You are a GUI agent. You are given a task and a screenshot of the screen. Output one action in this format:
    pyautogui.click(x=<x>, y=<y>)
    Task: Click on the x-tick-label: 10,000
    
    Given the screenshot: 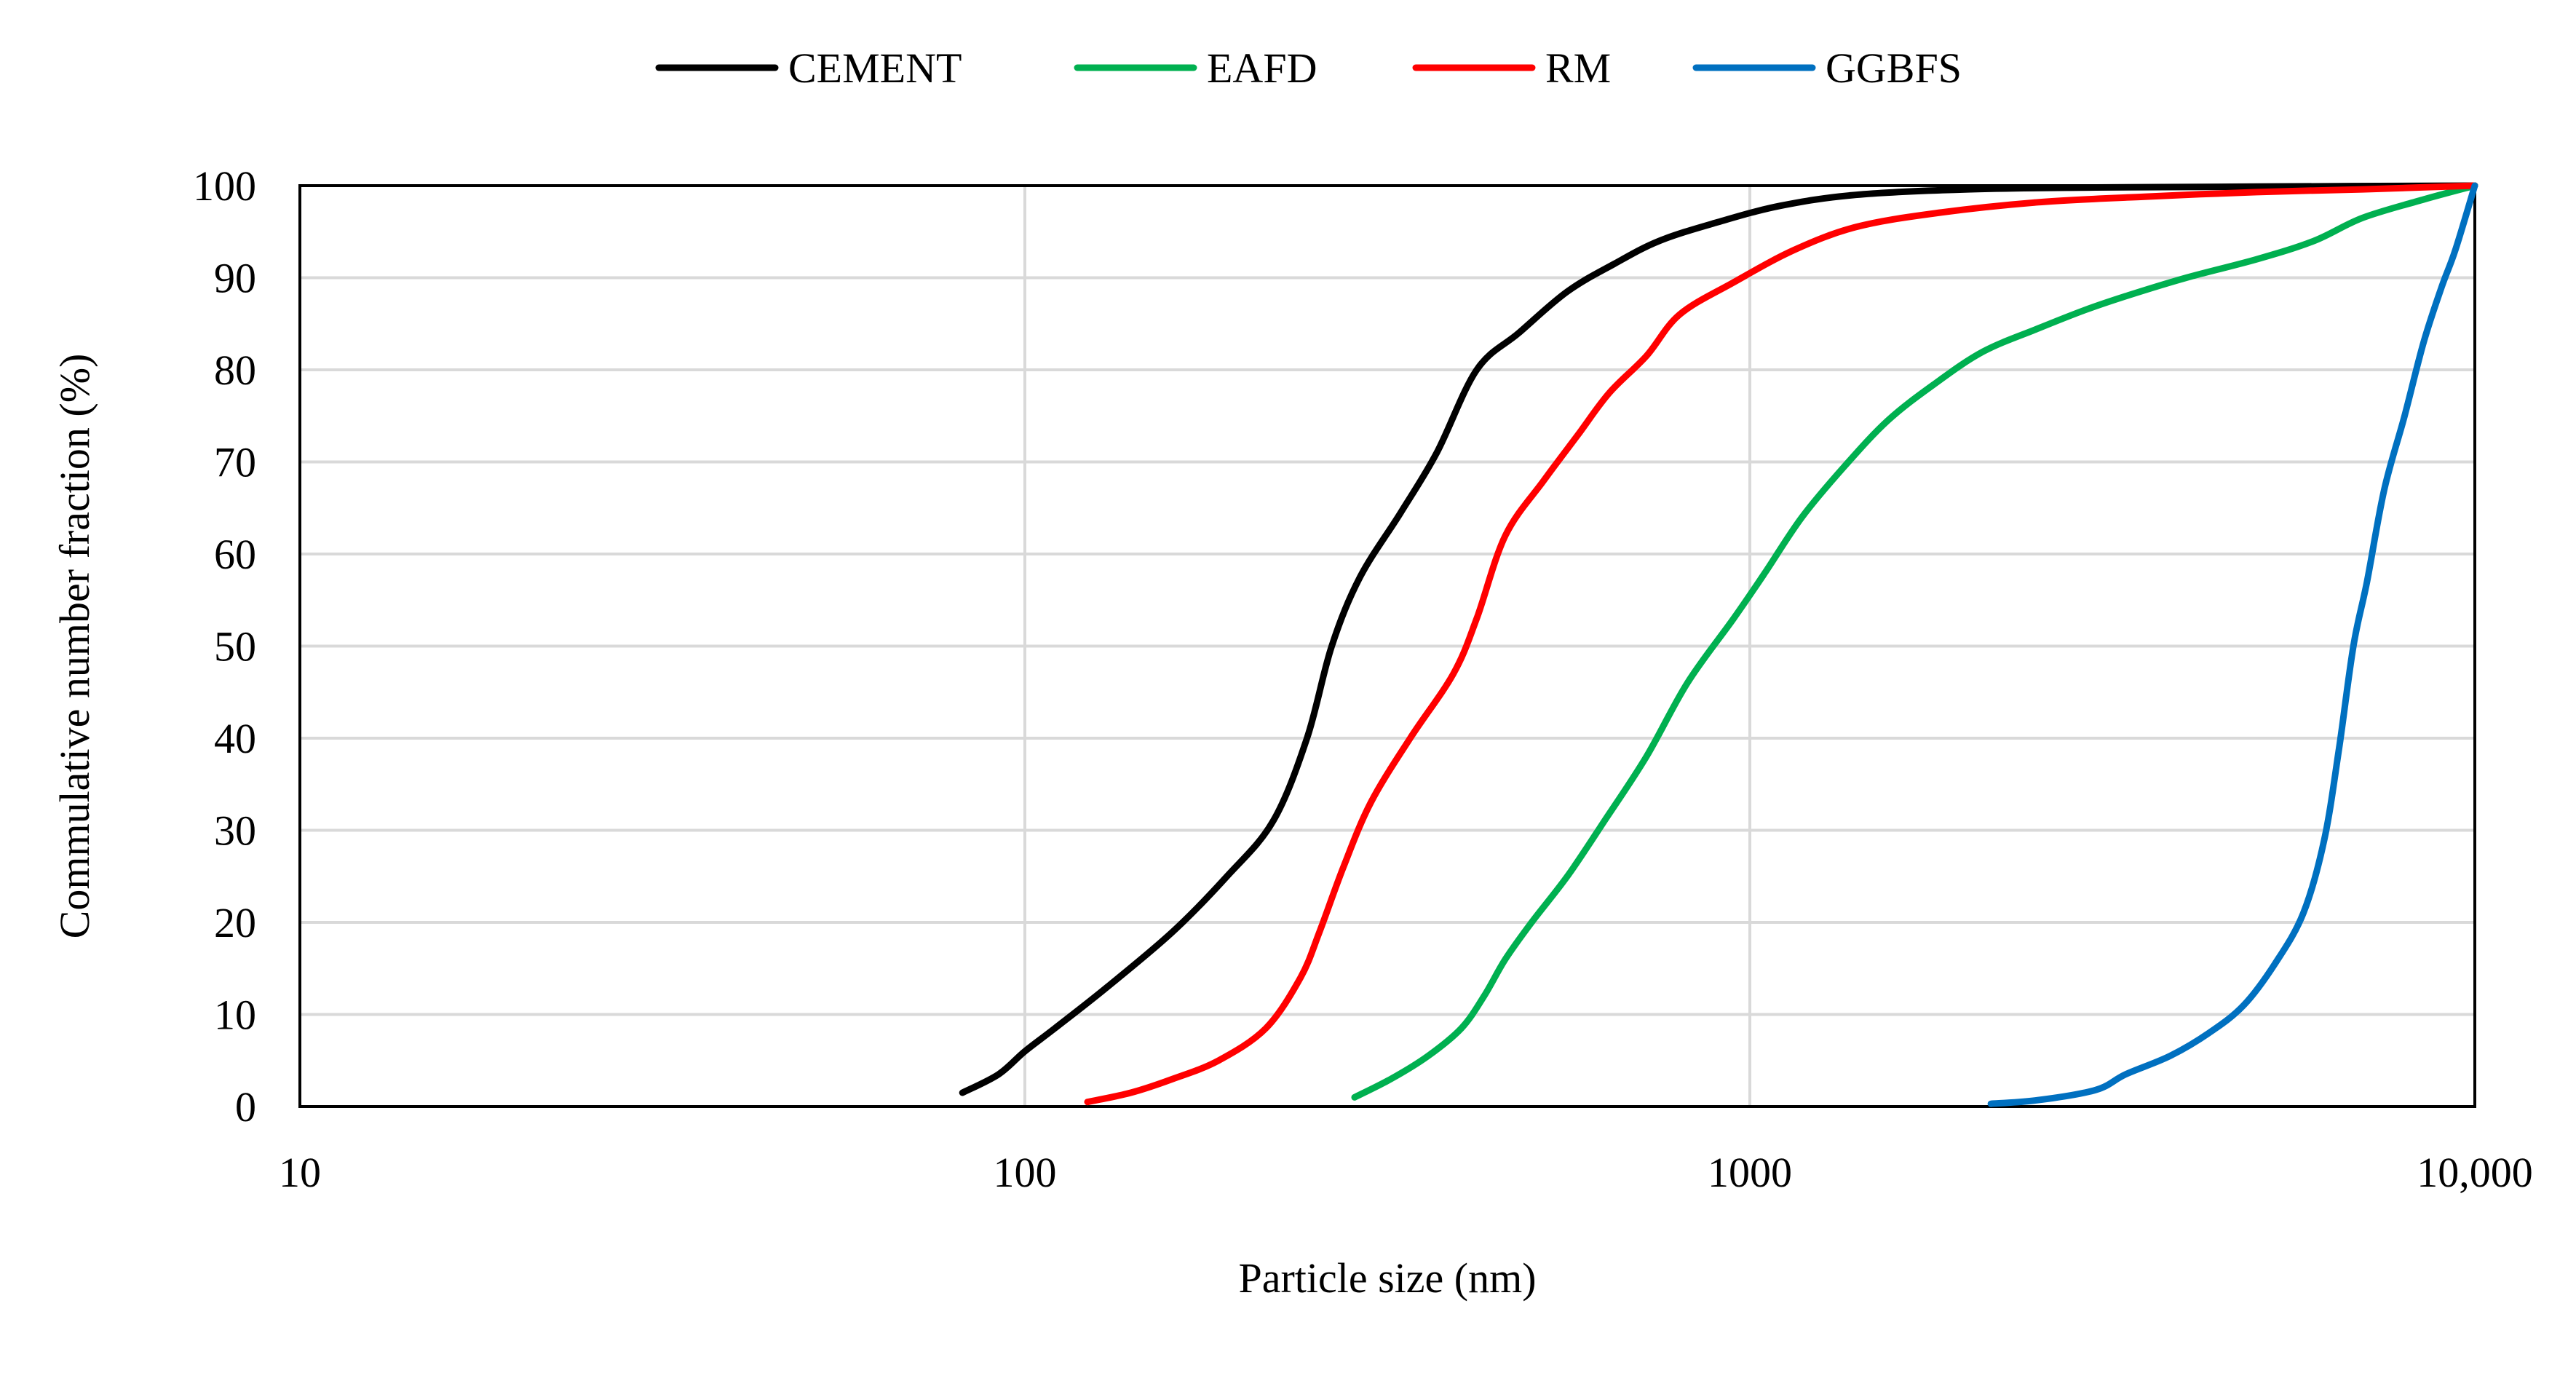 What is the action you would take?
    pyautogui.click(x=2475, y=1172)
    